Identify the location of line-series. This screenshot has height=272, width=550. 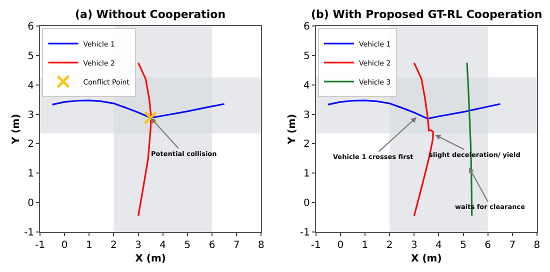
(414, 110).